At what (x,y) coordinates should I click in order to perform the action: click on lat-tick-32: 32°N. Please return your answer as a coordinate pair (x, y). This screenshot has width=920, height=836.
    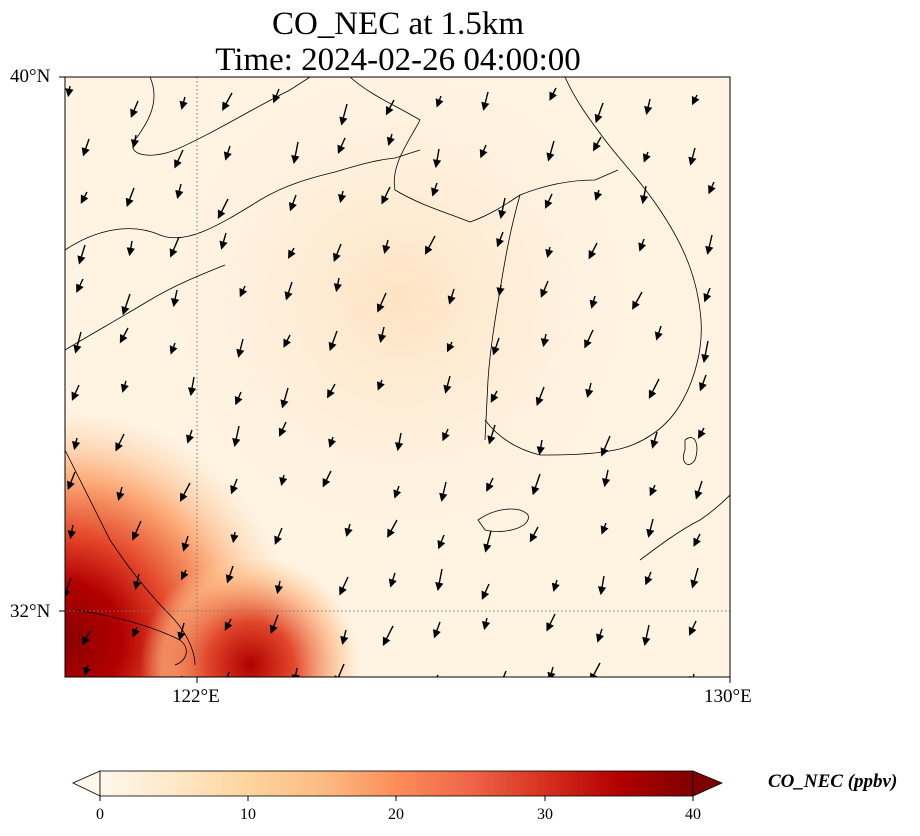
    Looking at the image, I should click on (30, 611).